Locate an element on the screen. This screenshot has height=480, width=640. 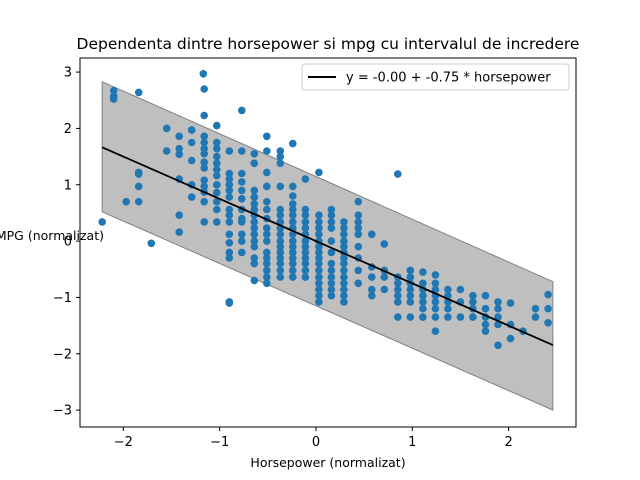
x-axis: −2 −1 0 1 2 is located at coordinates (313, 438).